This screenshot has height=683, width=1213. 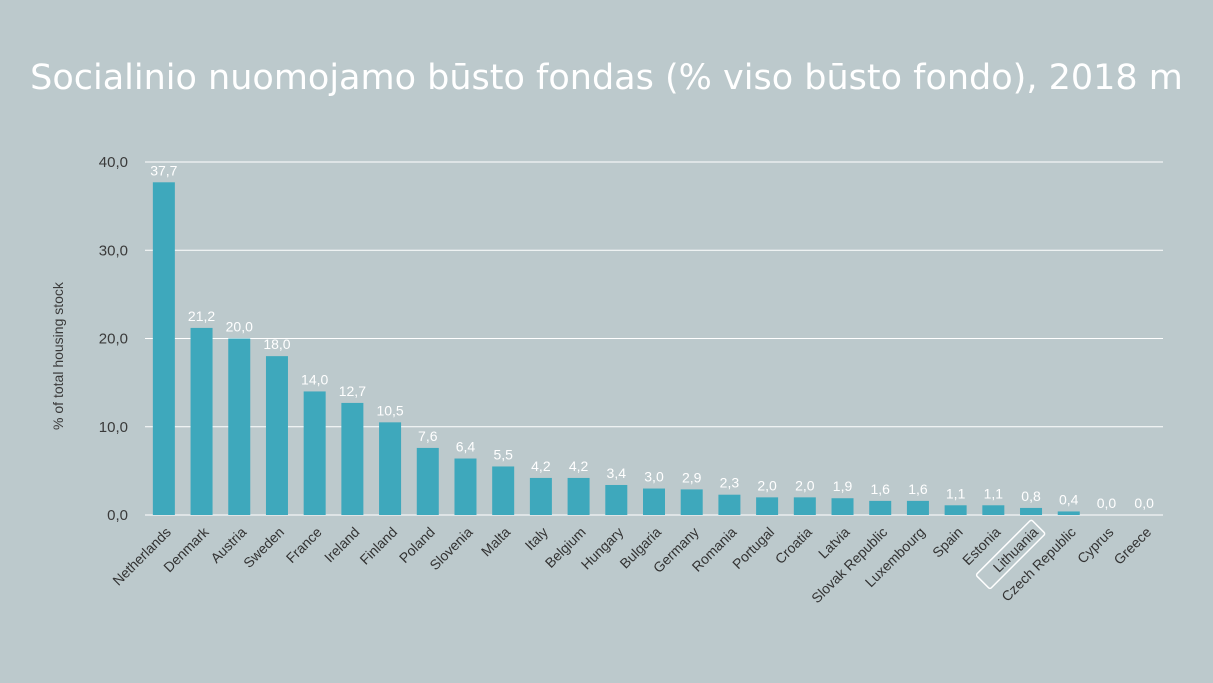 What do you see at coordinates (352, 391) in the screenshot?
I see `value-label: 12,7` at bounding box center [352, 391].